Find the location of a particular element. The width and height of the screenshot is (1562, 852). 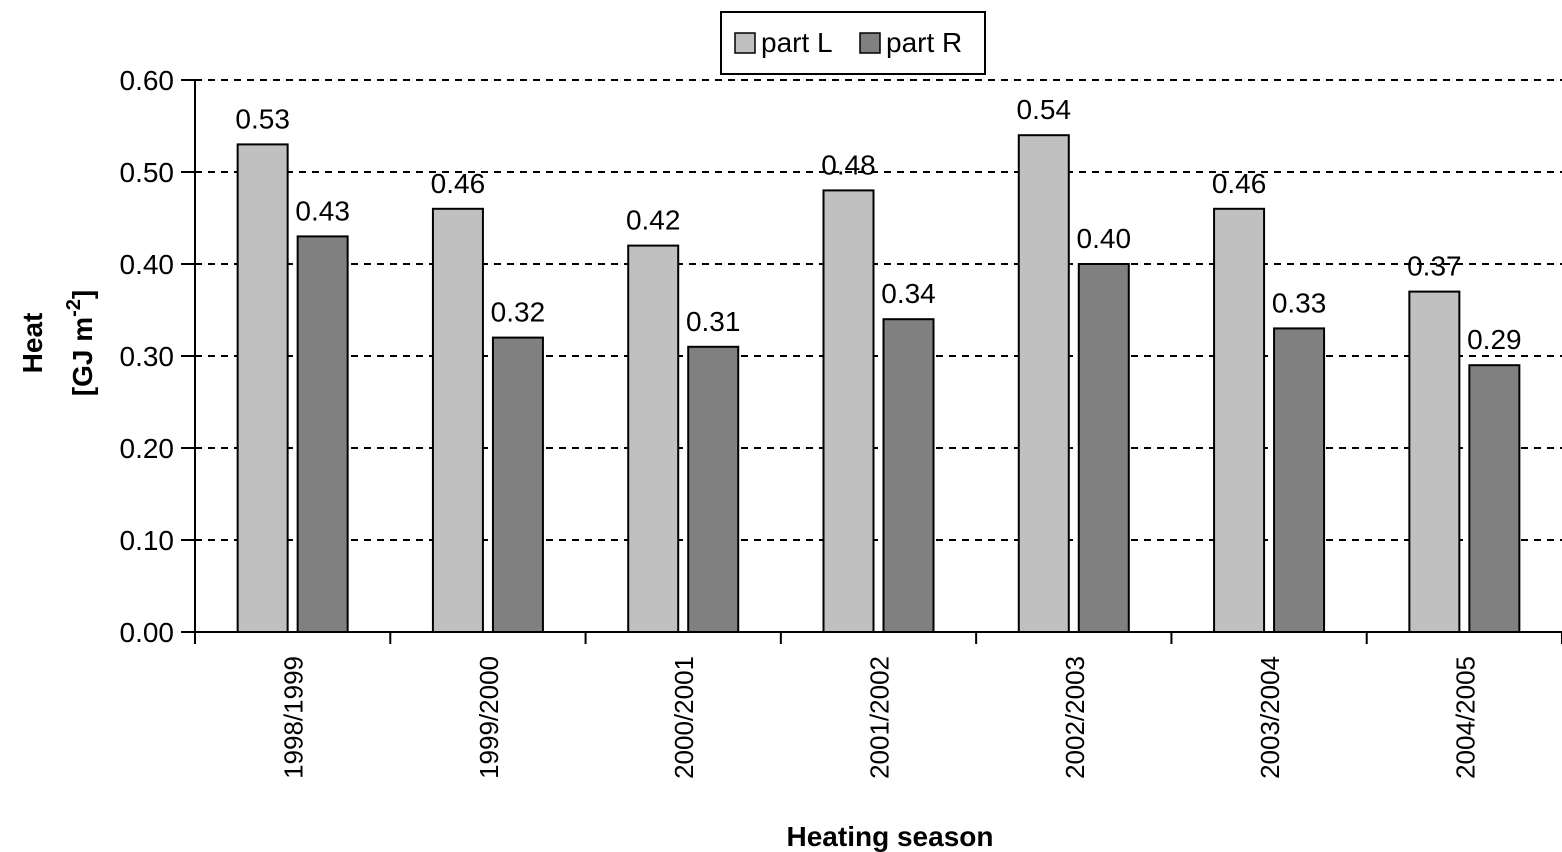

x-axis-title: Heating season is located at coordinates (890, 836).